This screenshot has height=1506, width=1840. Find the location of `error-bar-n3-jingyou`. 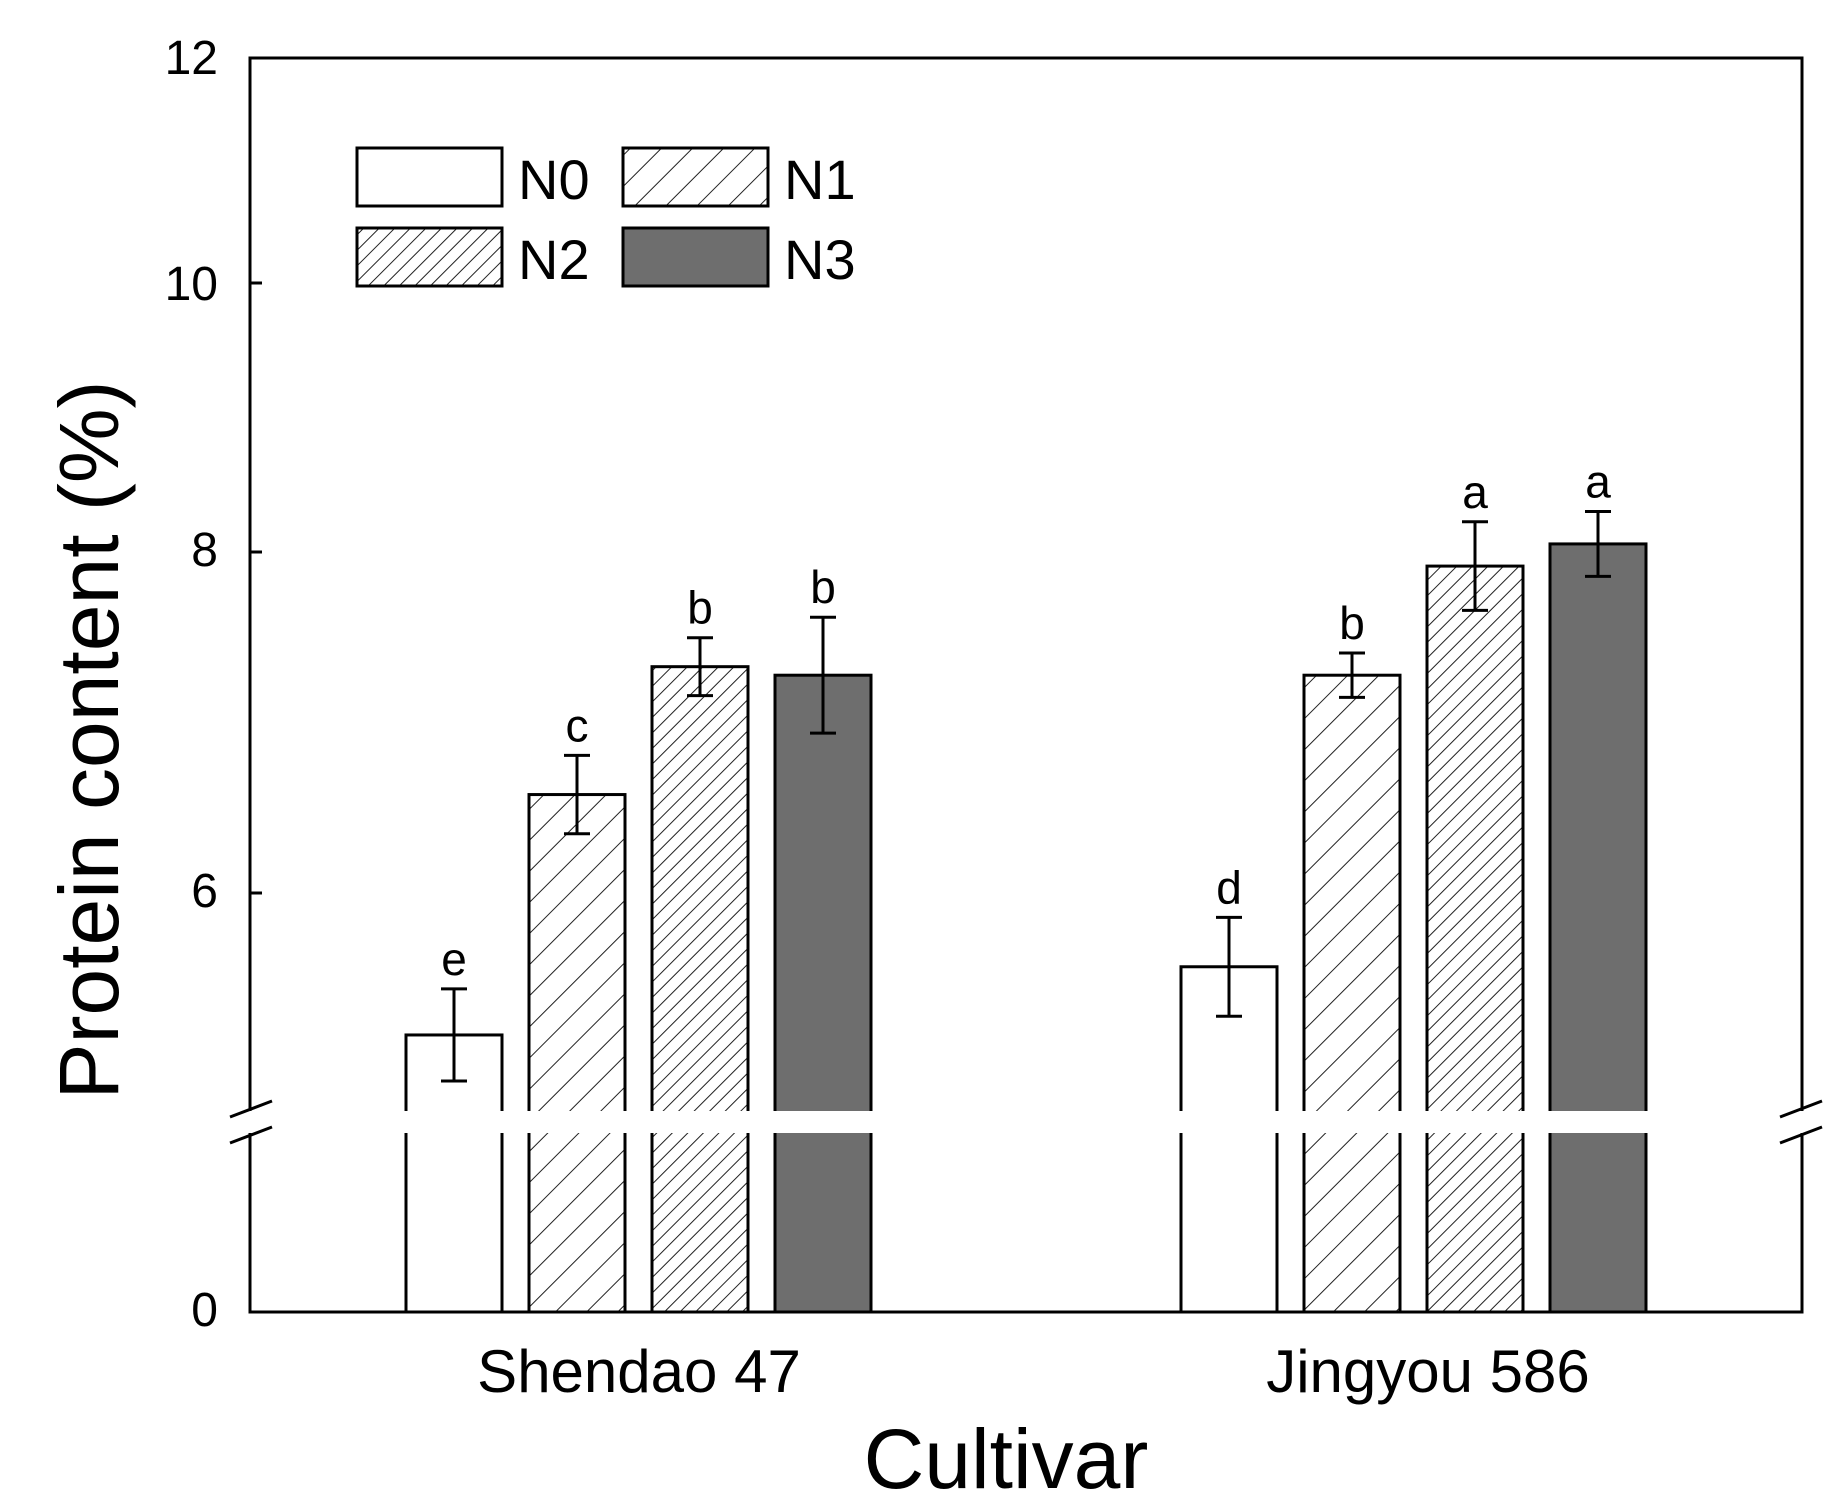

error-bar-n3-jingyou is located at coordinates (1598, 544).